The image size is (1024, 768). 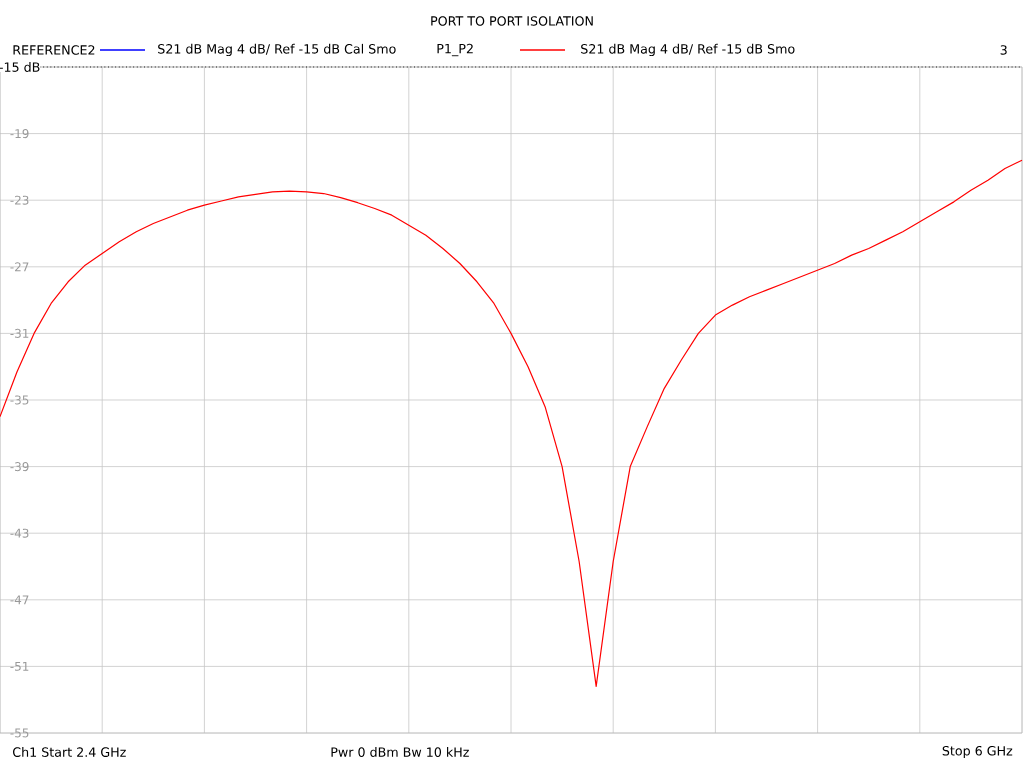 I want to click on y-tick-label: -35, so click(x=19, y=400).